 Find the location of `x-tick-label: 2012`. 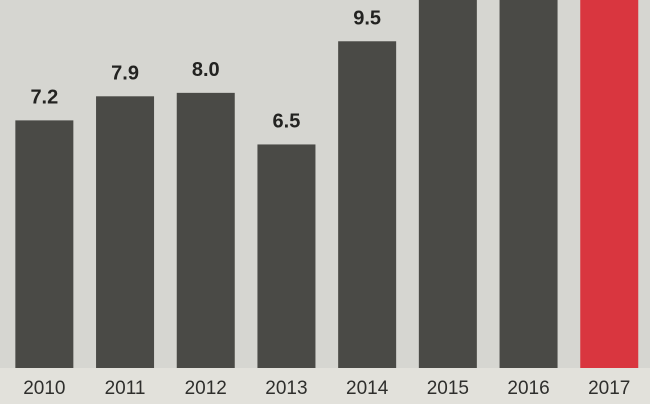

x-tick-label: 2012 is located at coordinates (206, 388).